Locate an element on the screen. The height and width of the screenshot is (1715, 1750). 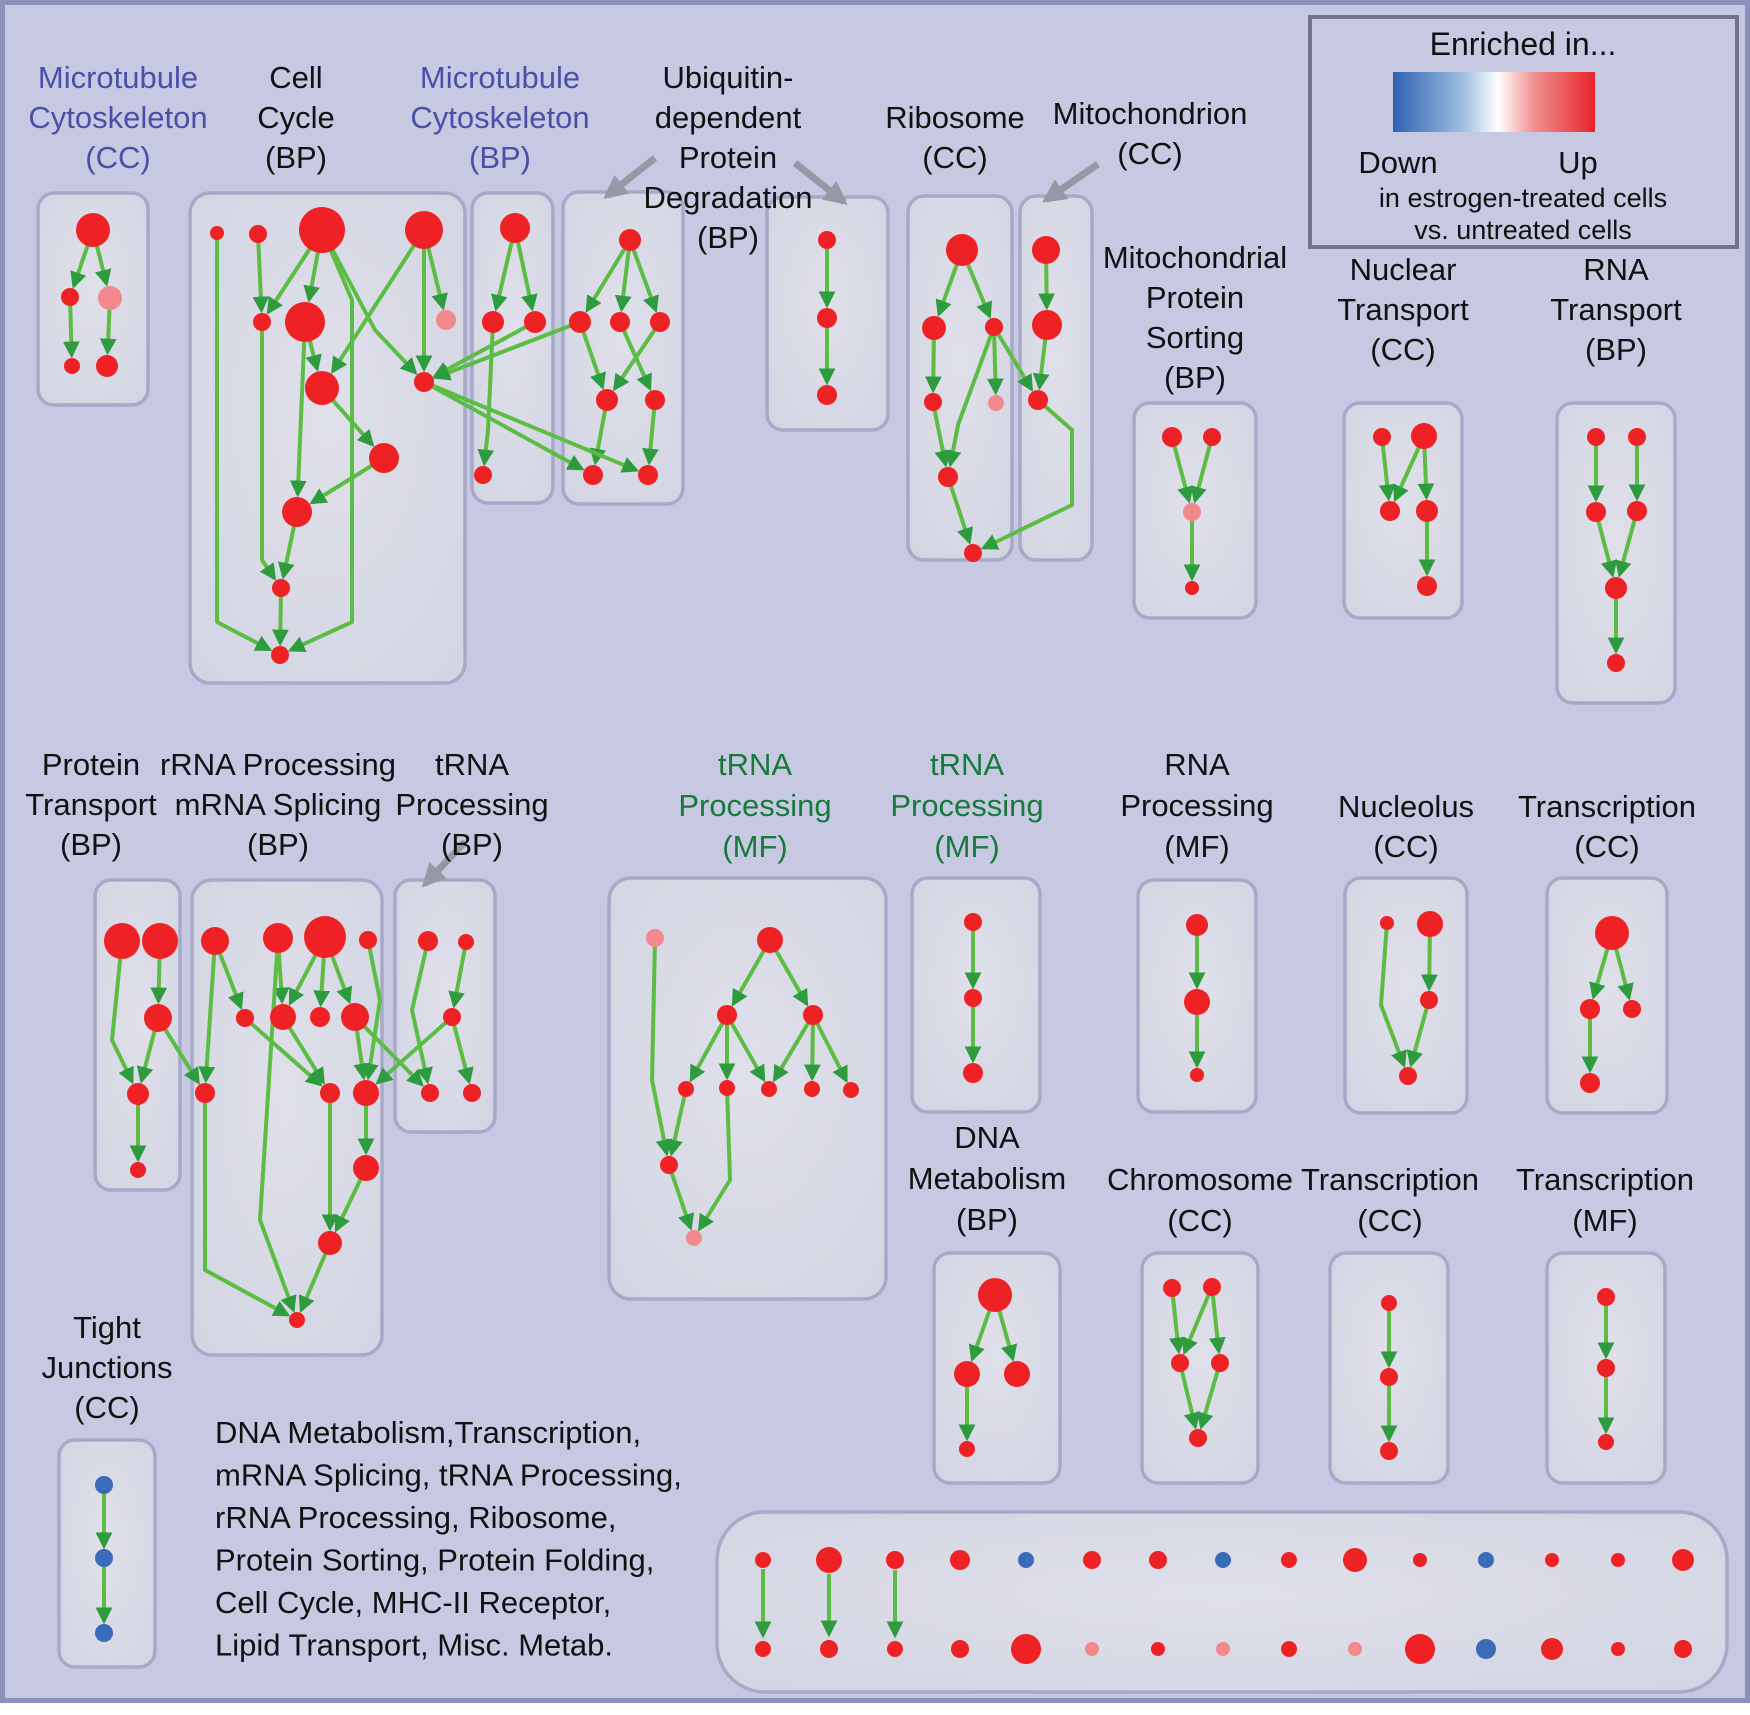
cluster-label-rrna-mrna-bp-line2: (BP) is located at coordinates (278, 844).